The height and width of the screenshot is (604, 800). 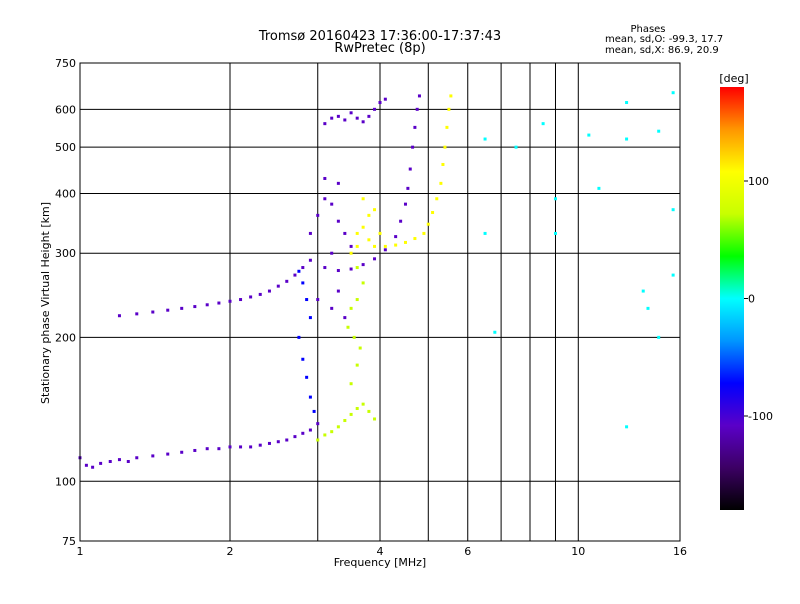 I want to click on colorbar-label: [deg], so click(x=733, y=78).